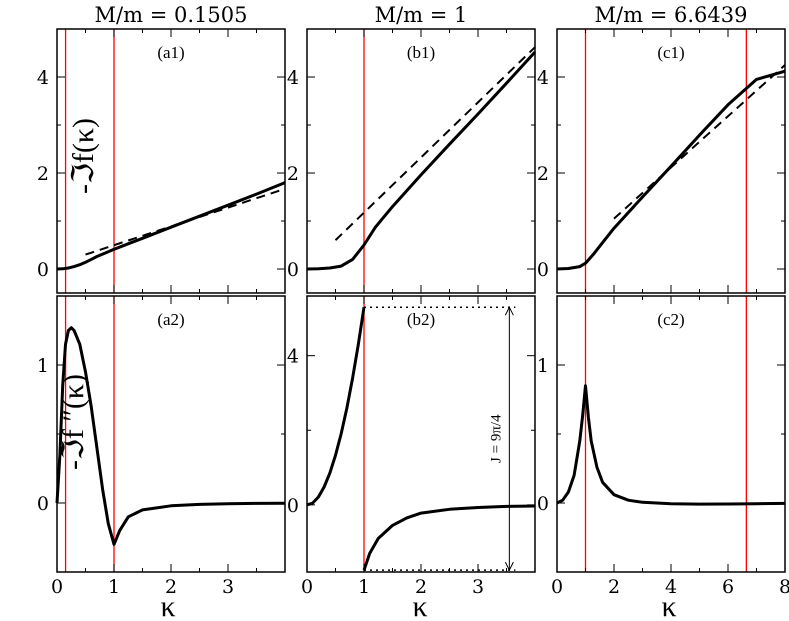  What do you see at coordinates (419, 605) in the screenshot?
I see `xlabel-middle: κ` at bounding box center [419, 605].